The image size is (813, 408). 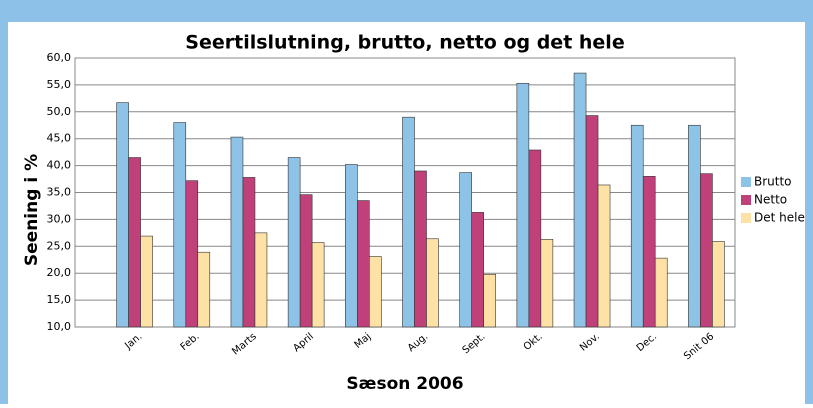 What do you see at coordinates (59, 84) in the screenshot?
I see `y-tick-label: 55,0` at bounding box center [59, 84].